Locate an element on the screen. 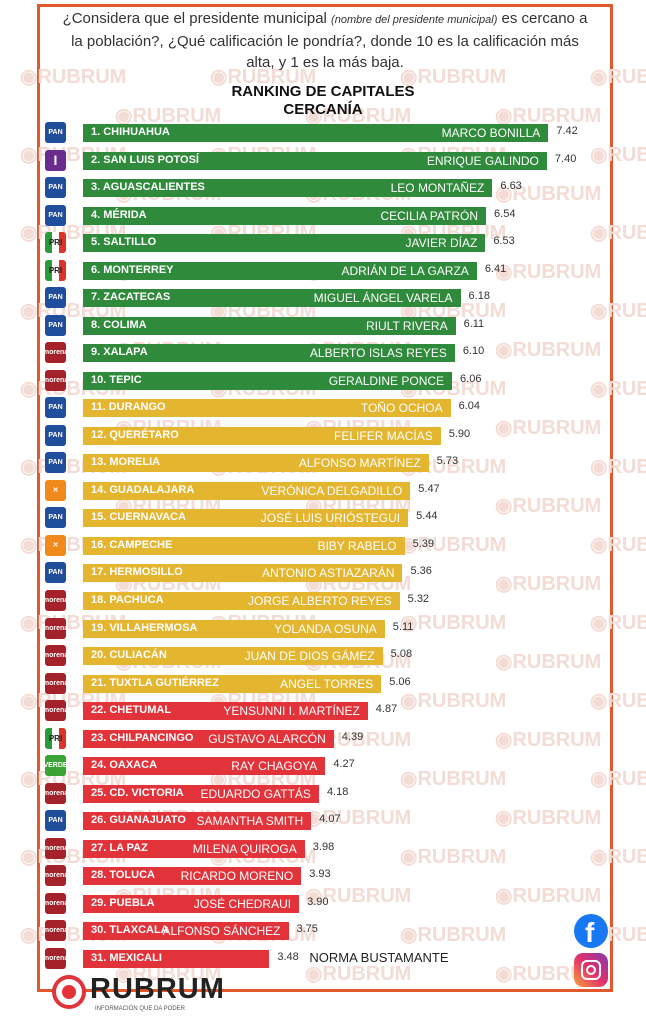  city-label: 30. TLAXCALA is located at coordinates (130, 930).